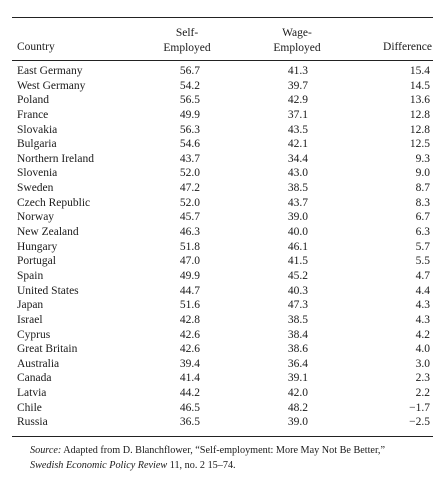  Describe the element at coordinates (297, 158) in the screenshot. I see `wage-employed-cell: 34.4` at that location.